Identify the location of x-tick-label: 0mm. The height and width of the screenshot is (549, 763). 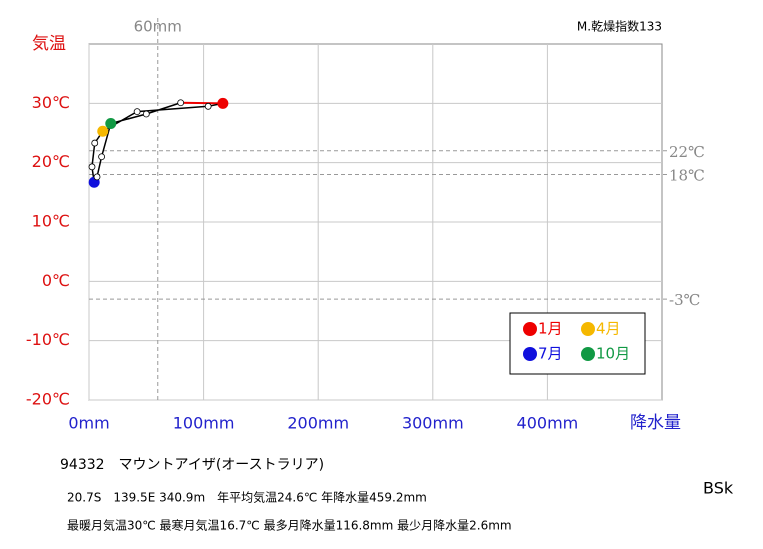
(88, 423).